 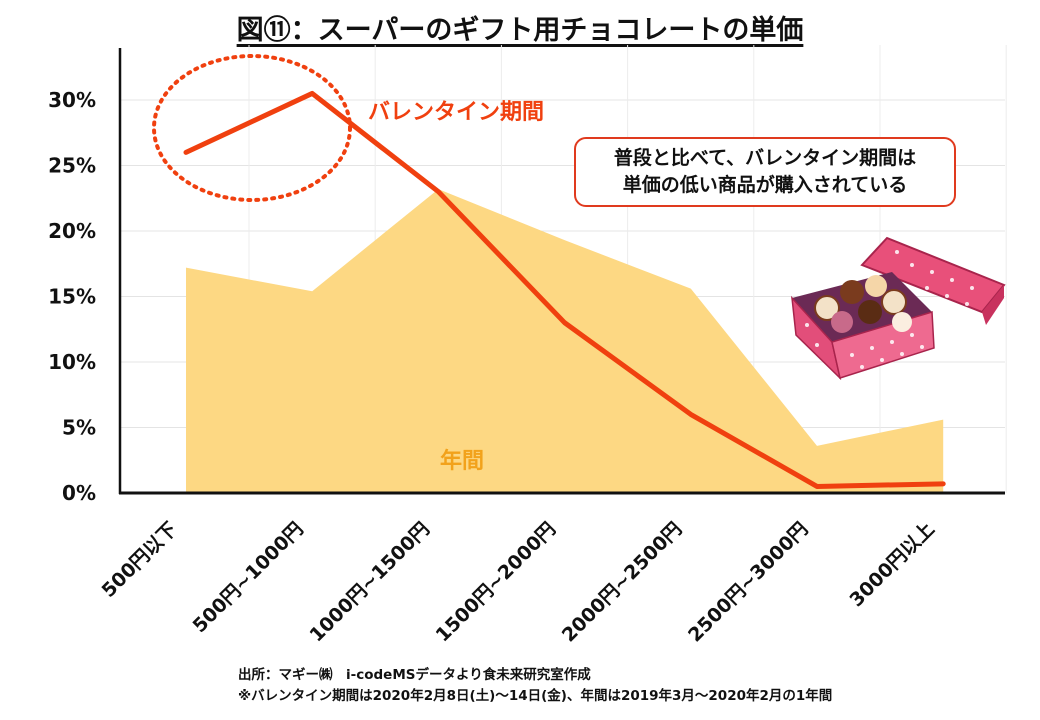 I want to click on y-tick-label: 10%, so click(x=72, y=362).